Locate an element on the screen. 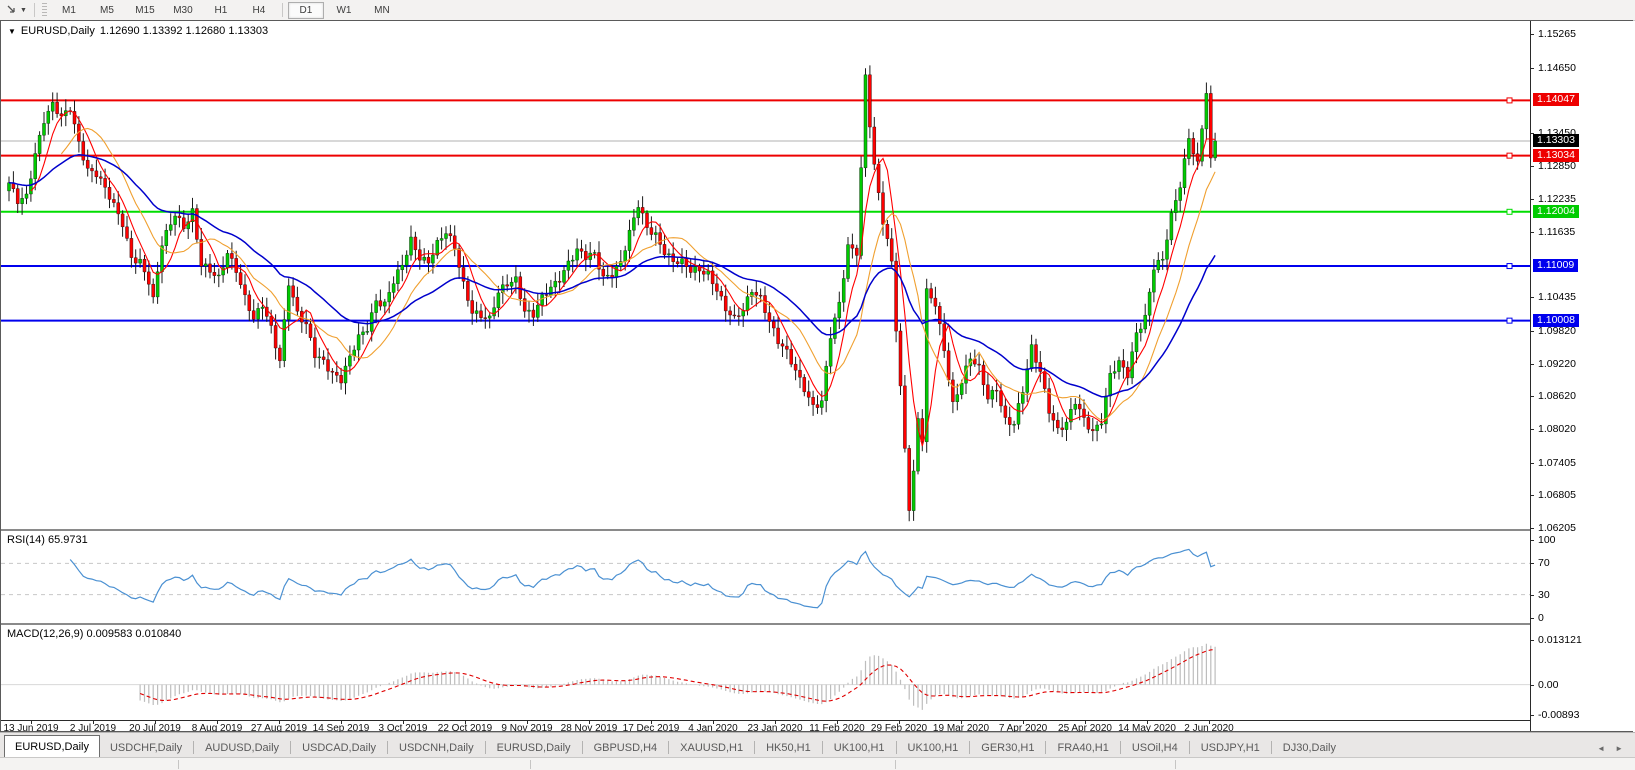 Image resolution: width=1635 pixels, height=770 pixels. tab-usdcad-daily: USDCAD,Daily is located at coordinates (339, 748).